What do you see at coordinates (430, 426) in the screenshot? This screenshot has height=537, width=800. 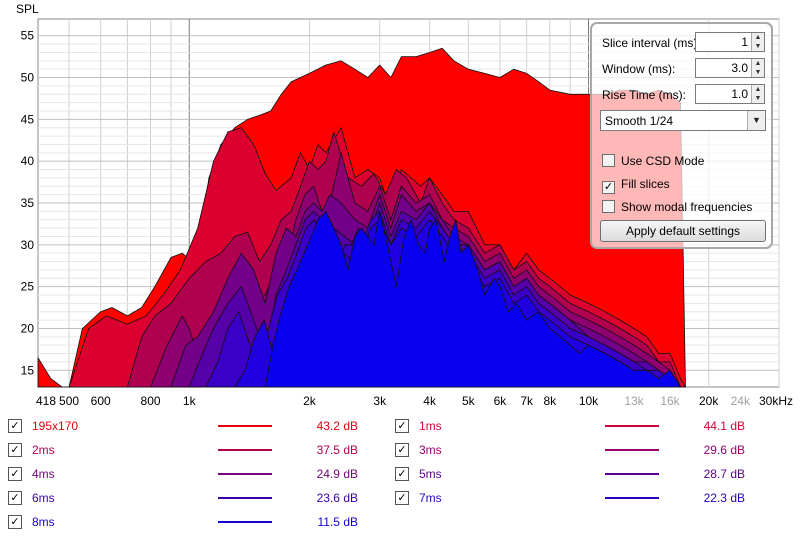 I see `legend-name: 1ms` at bounding box center [430, 426].